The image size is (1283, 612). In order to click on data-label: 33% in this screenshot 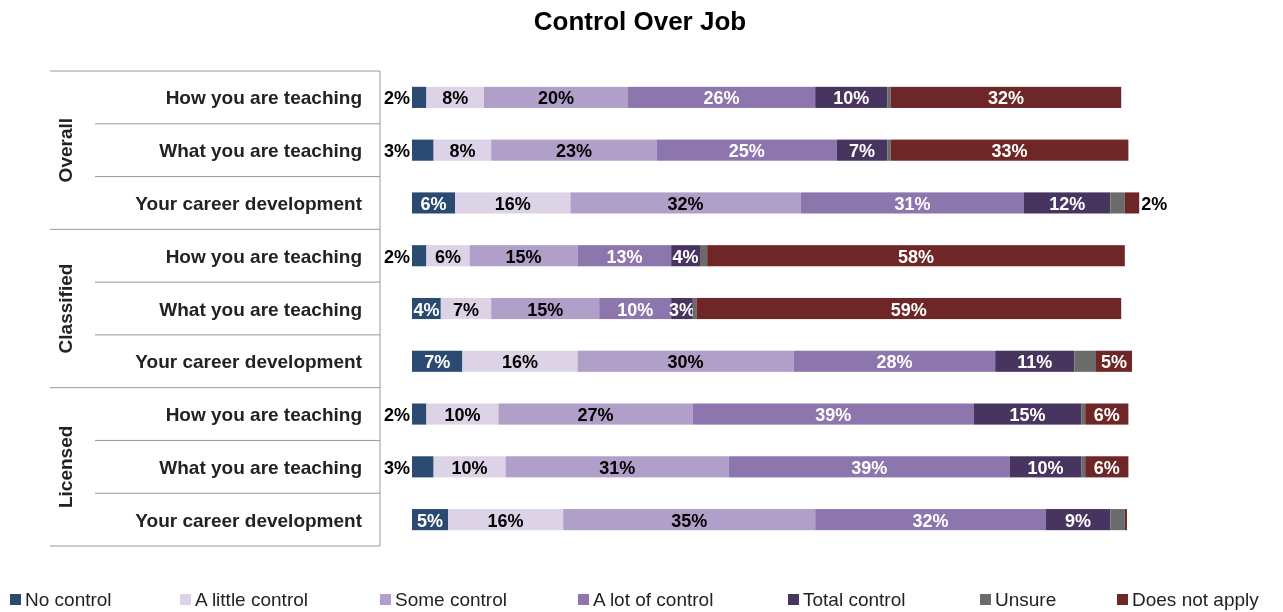, I will do `click(1009, 151)`.